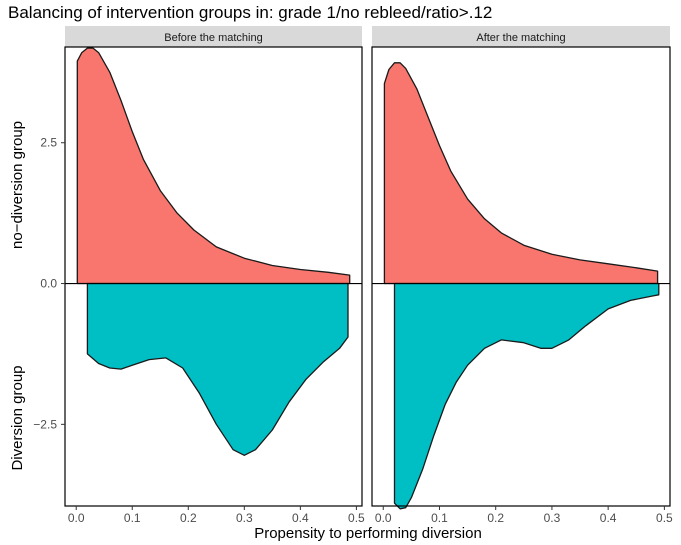 This screenshot has height=545, width=681. Describe the element at coordinates (217, 369) in the screenshot. I see `diversion-density-area` at that location.